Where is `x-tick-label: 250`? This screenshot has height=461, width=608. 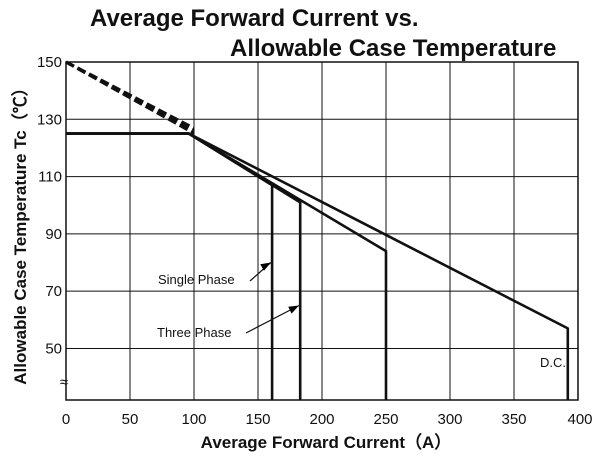
x-tick-label: 250 is located at coordinates (385, 419).